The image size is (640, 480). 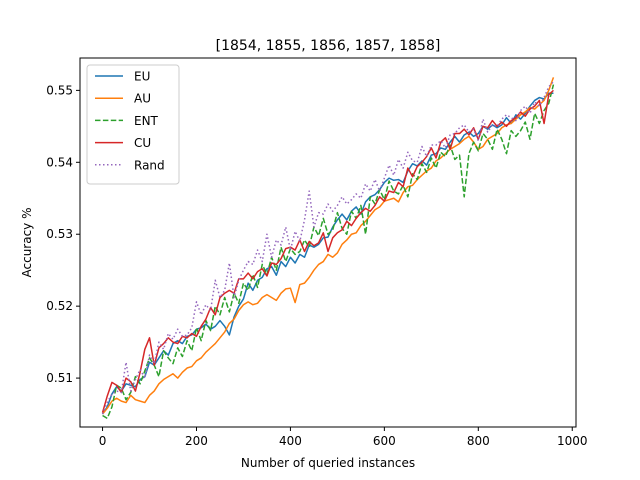 I want to click on y-tick-label: 0.55, so click(x=59, y=90).